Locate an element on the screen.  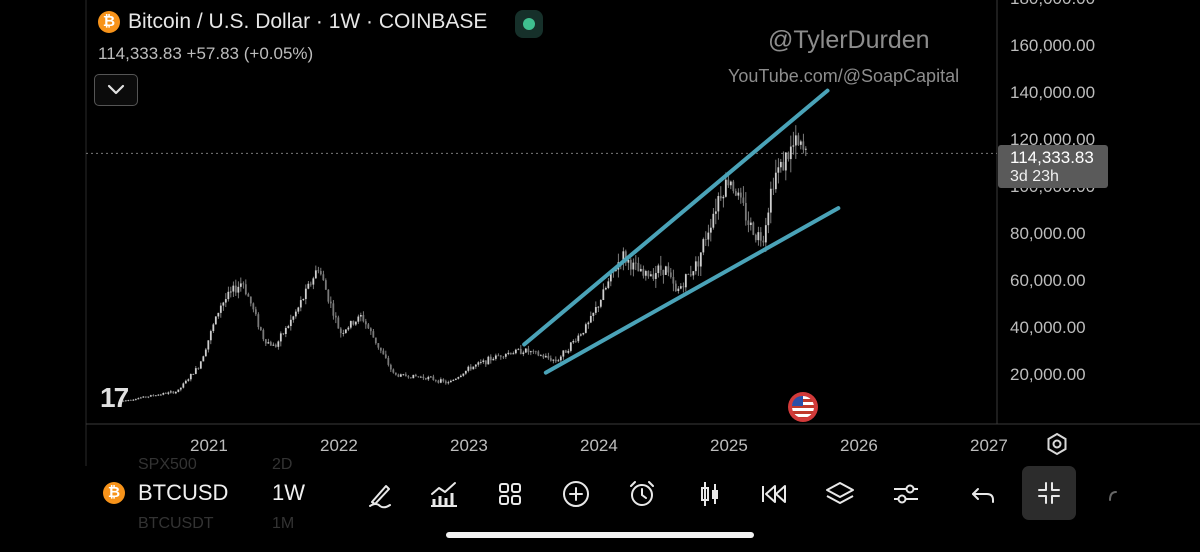
chart-title: Bitcoin / U.S. Dollar · 1W · COINBASE is located at coordinates (308, 21).